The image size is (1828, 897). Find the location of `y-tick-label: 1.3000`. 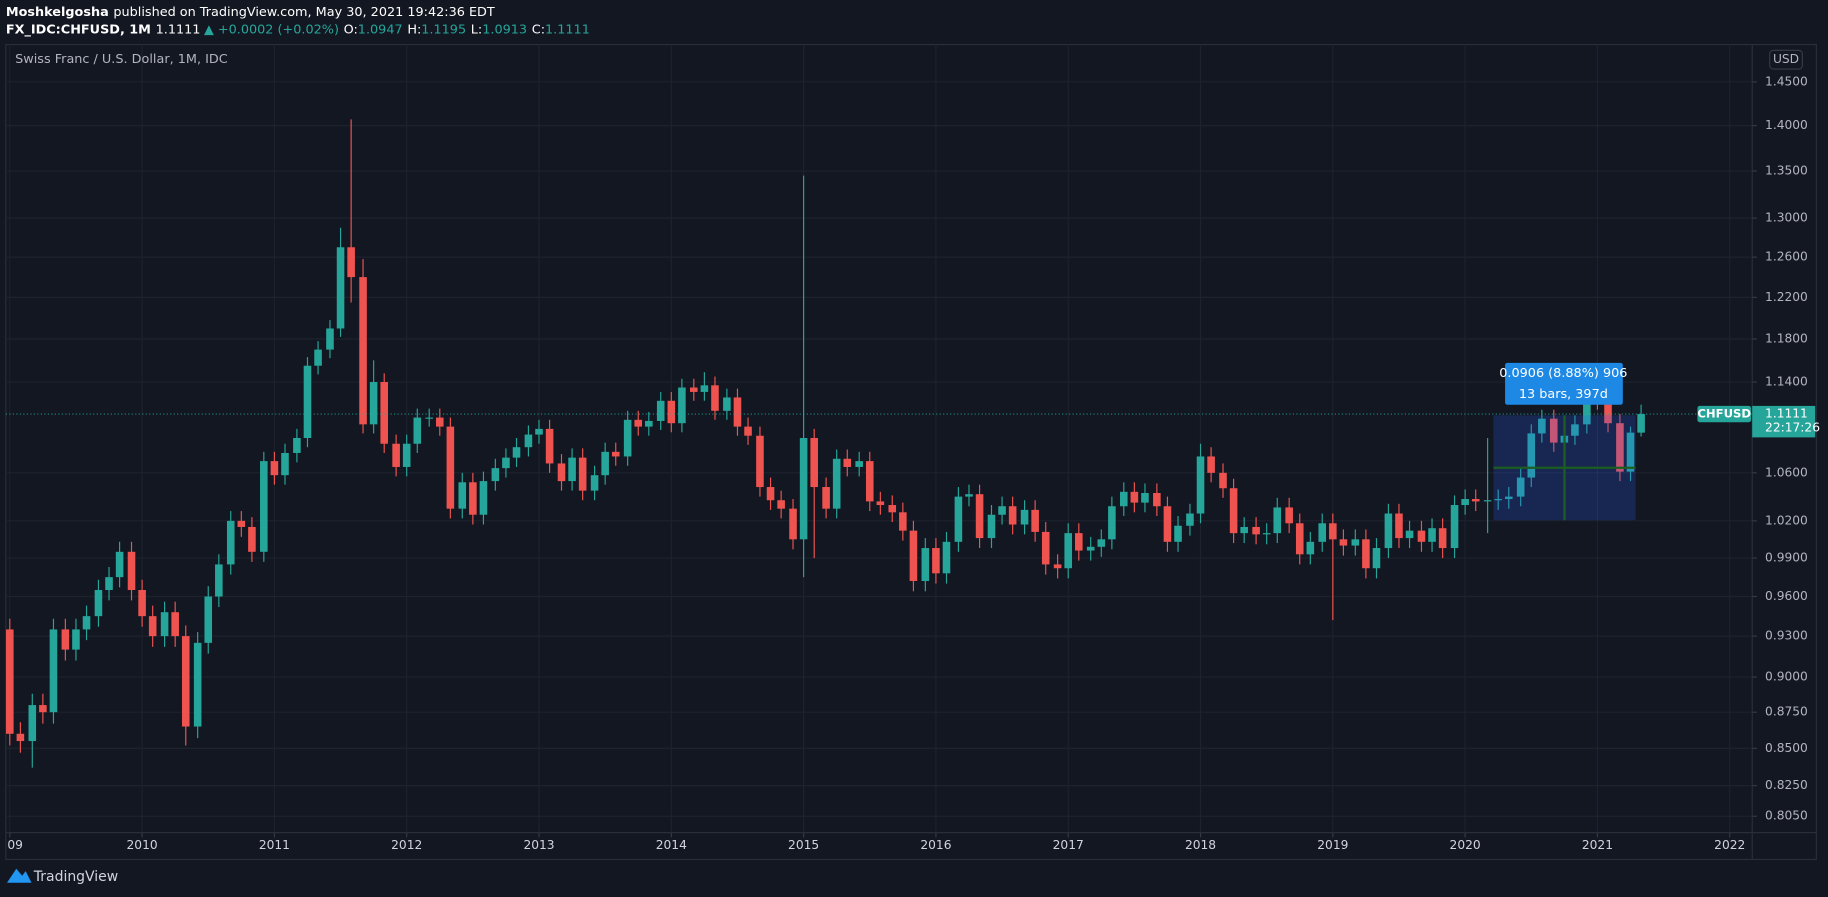

y-tick-label: 1.3000 is located at coordinates (1786, 218).